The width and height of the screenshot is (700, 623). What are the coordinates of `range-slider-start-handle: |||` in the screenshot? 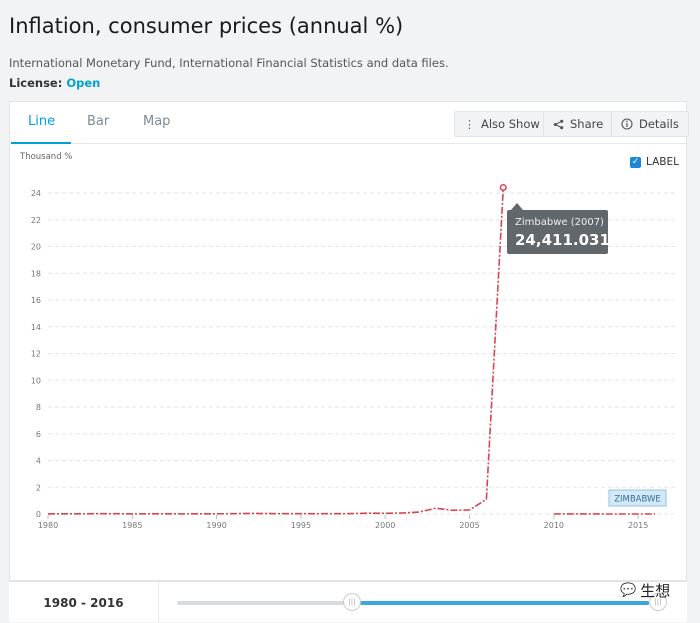 It's located at (352, 602).